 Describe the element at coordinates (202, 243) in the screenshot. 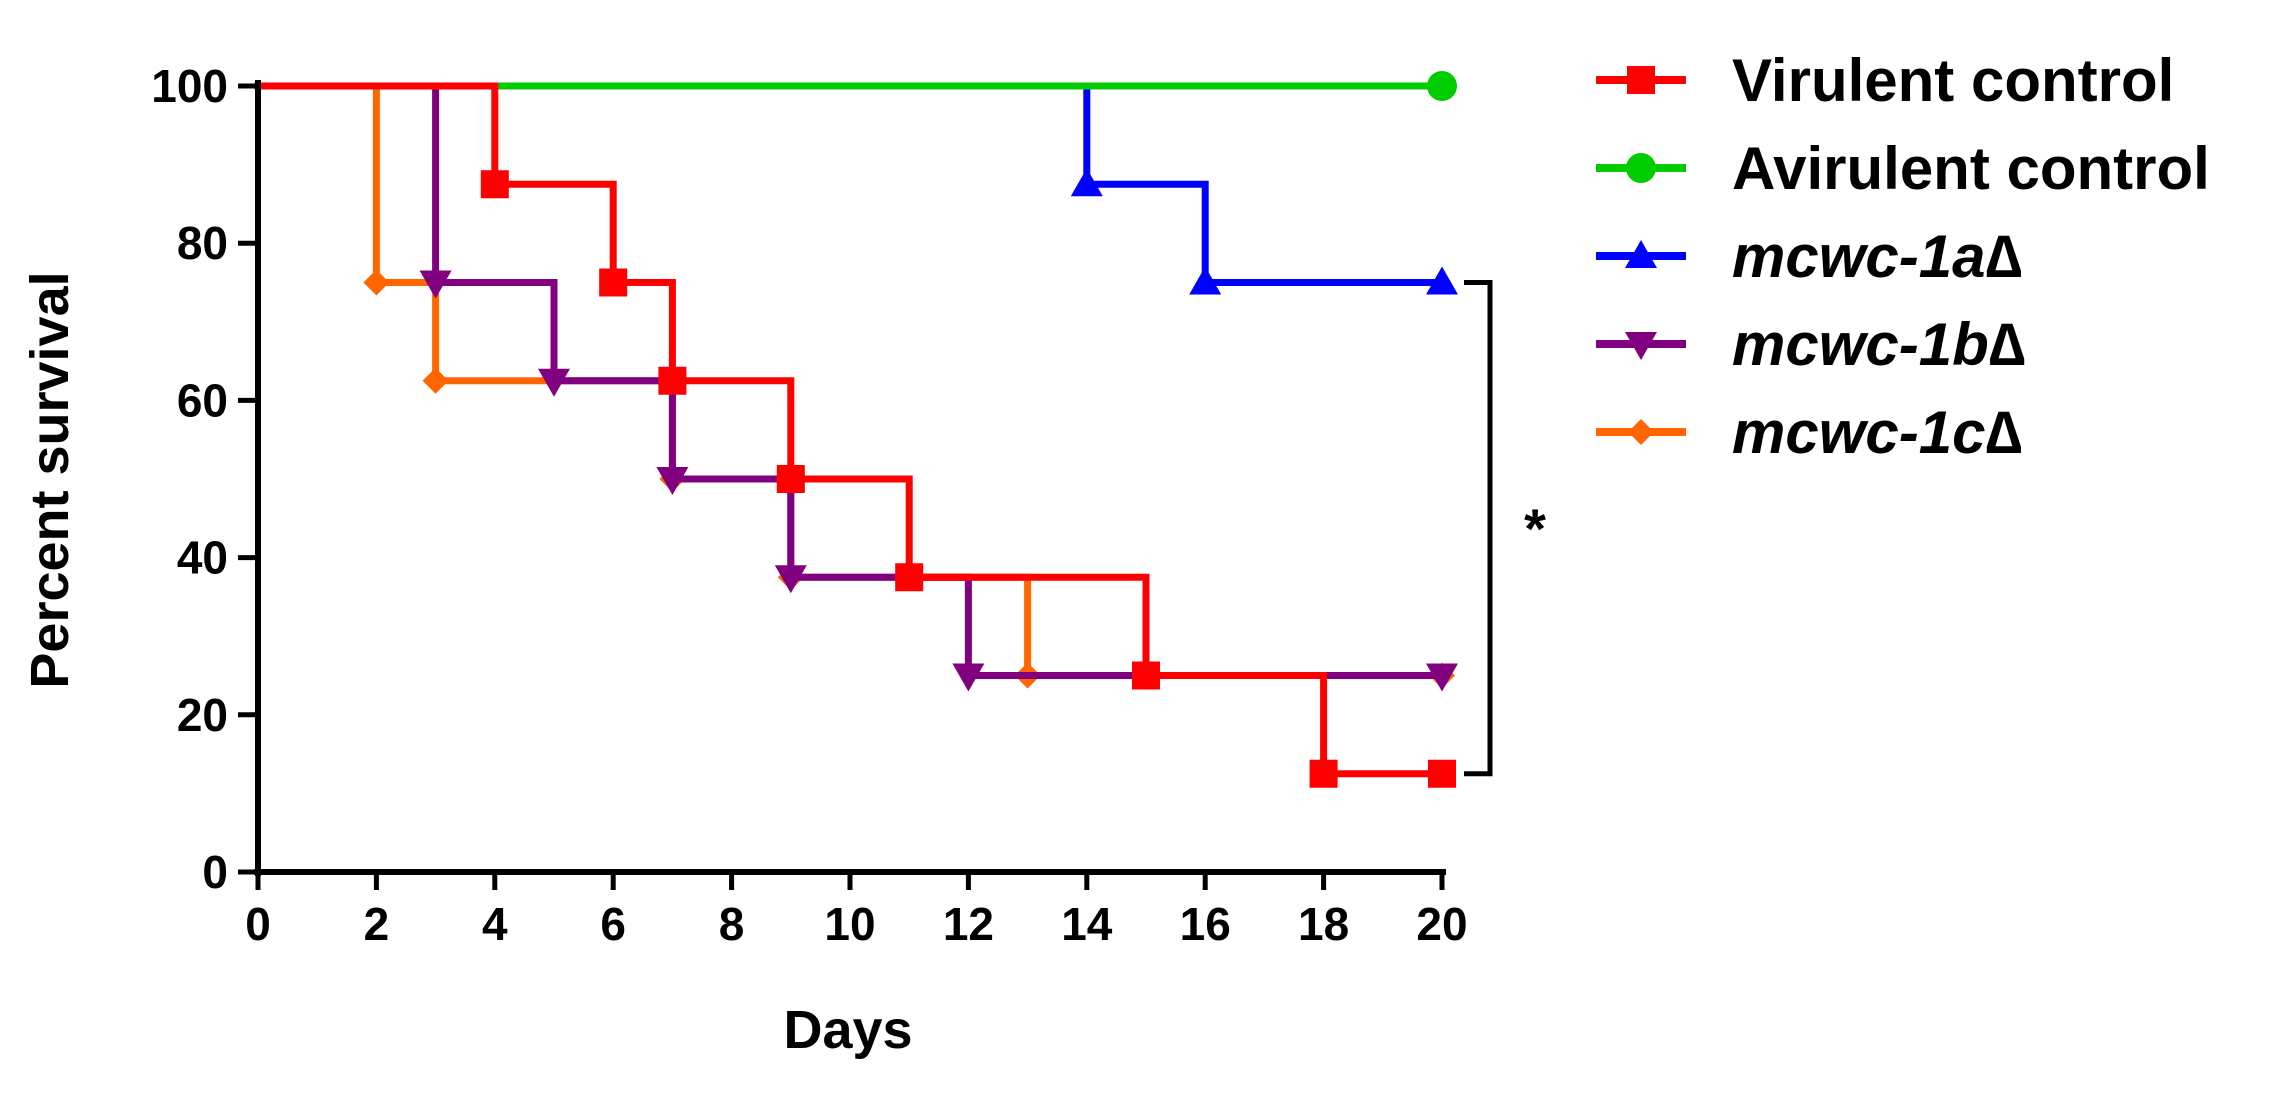

I see `y-tick-label-4: 80` at that location.